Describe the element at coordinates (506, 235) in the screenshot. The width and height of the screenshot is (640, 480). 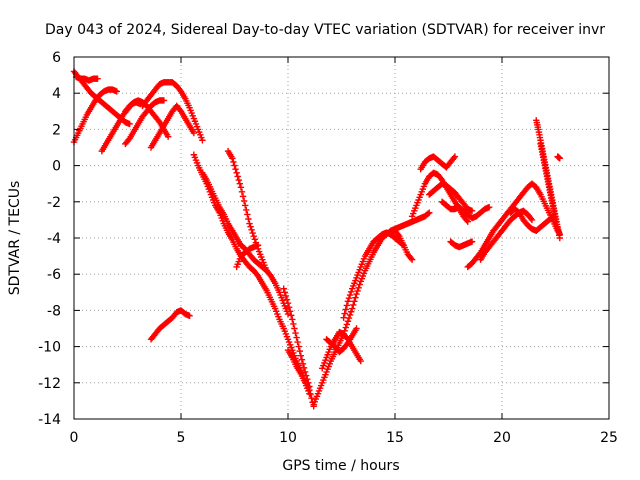
I see `series-arc-aa` at that location.